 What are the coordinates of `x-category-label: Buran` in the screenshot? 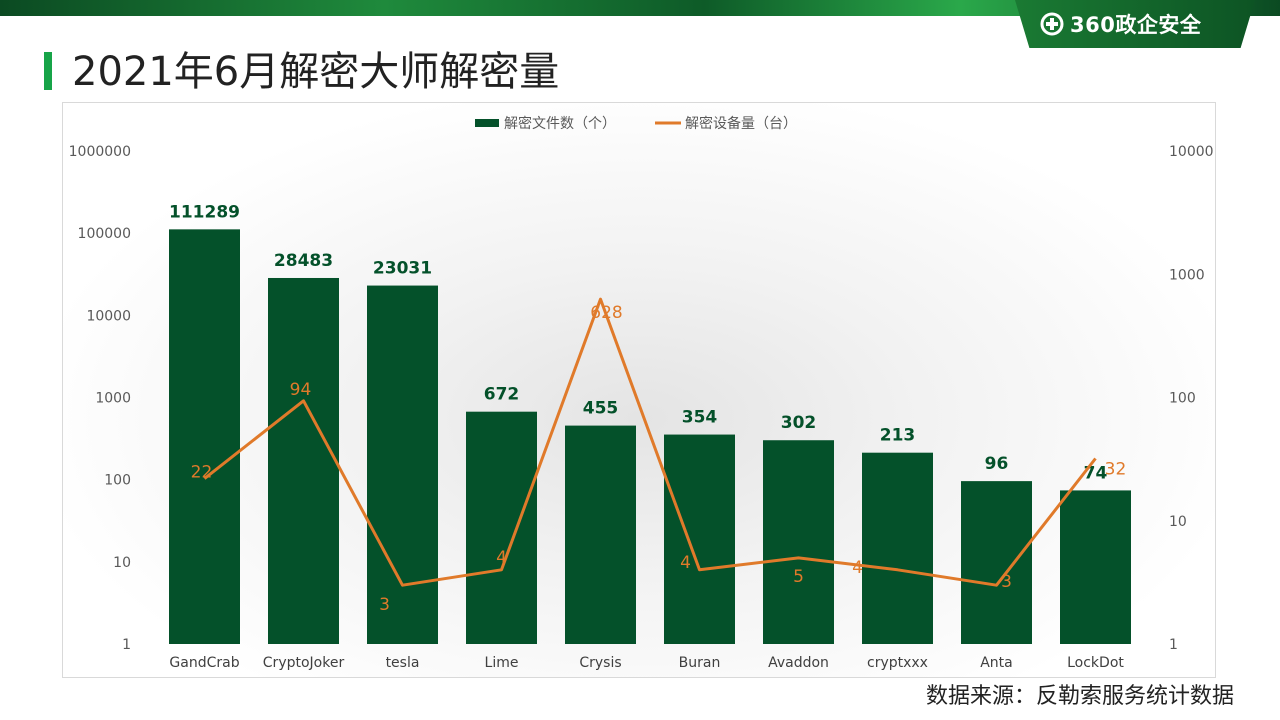 It's located at (700, 663).